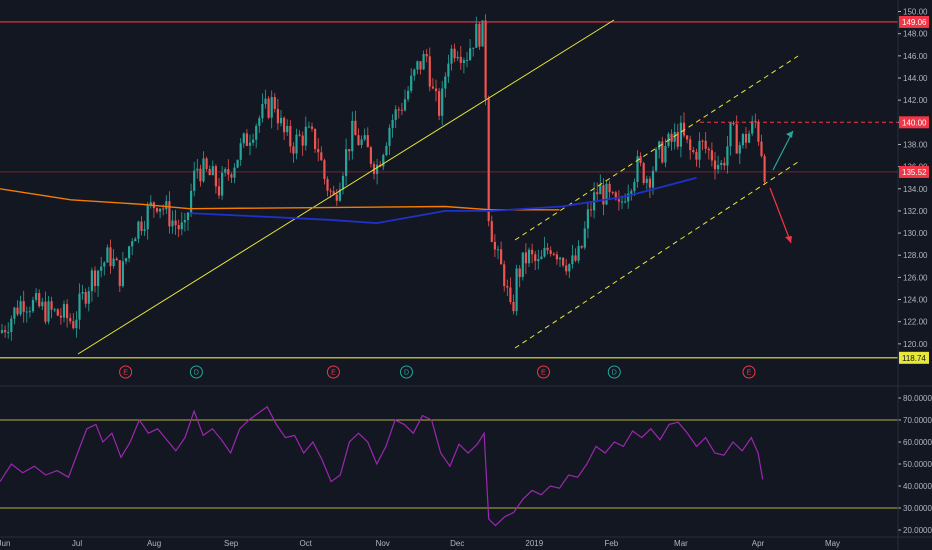 The image size is (932, 550). I want to click on x-tick-label: Apr, so click(758, 543).